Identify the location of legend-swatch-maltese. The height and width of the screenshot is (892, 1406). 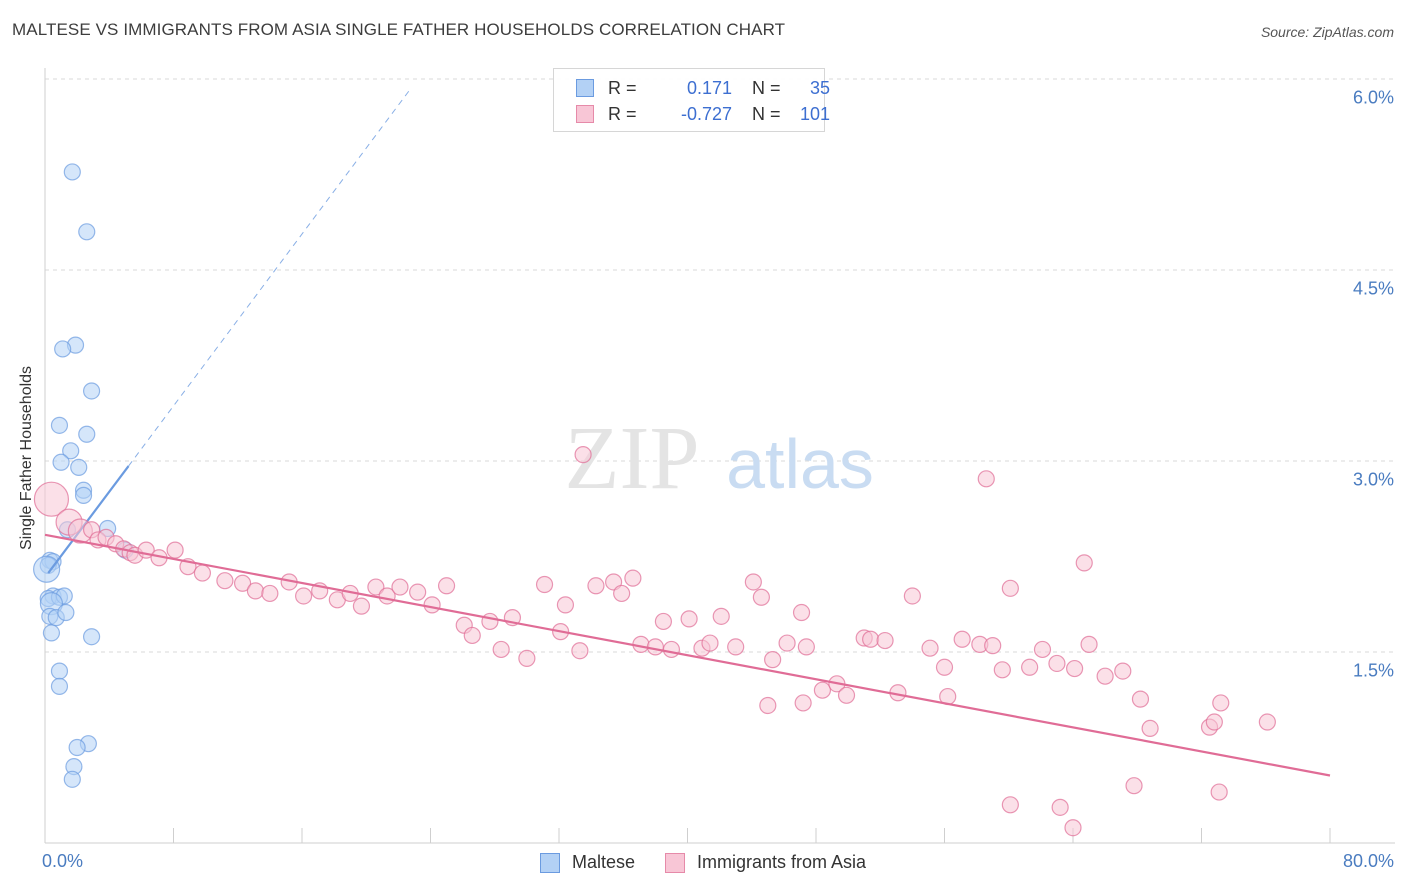
(549, 862).